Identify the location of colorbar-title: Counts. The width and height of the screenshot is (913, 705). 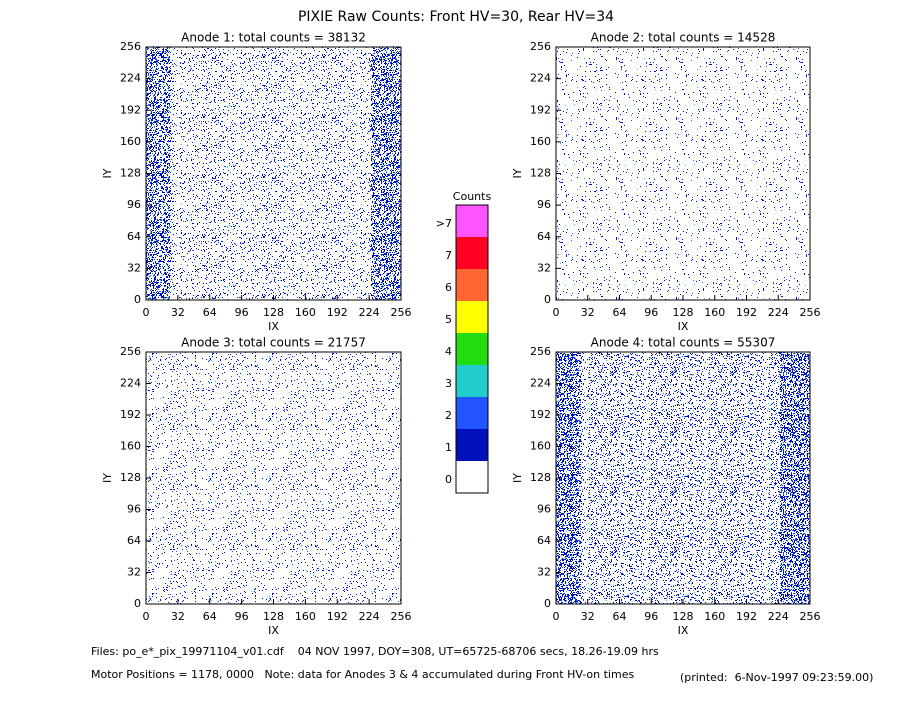
(472, 196).